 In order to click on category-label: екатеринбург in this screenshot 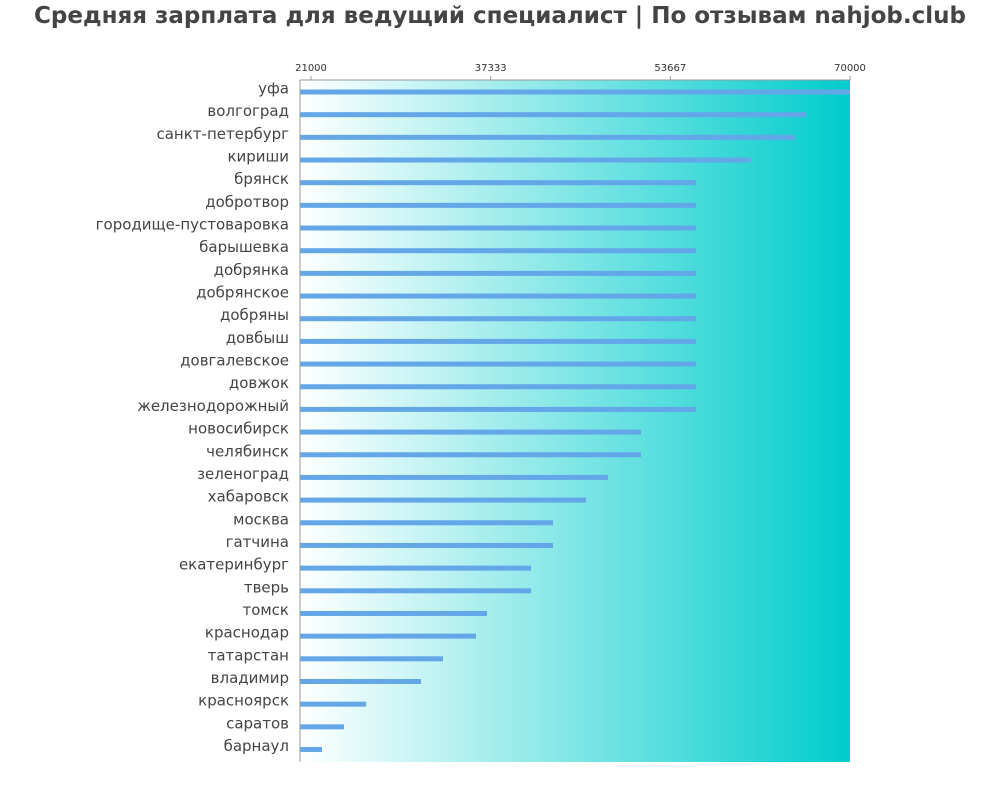, I will do `click(234, 565)`.